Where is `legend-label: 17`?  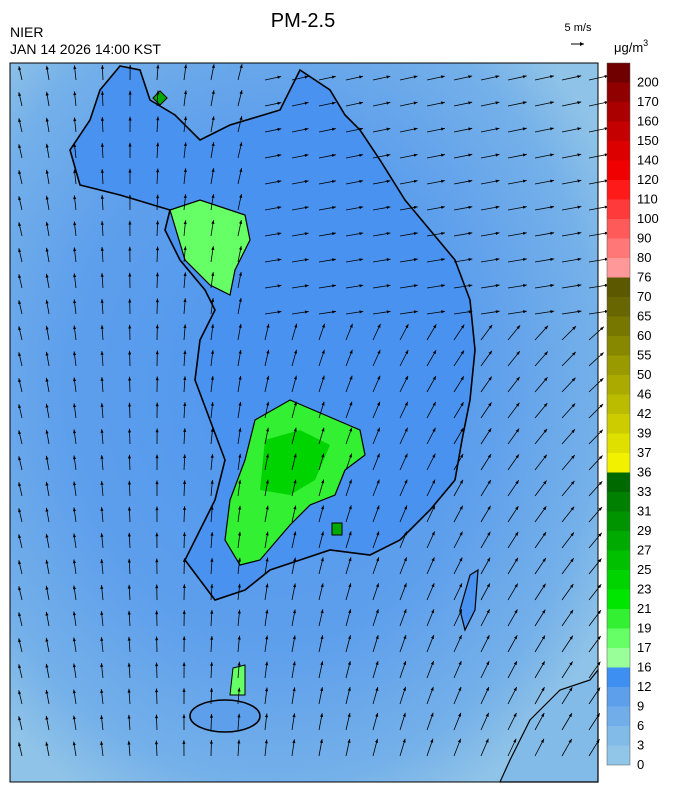 legend-label: 17 is located at coordinates (644, 647).